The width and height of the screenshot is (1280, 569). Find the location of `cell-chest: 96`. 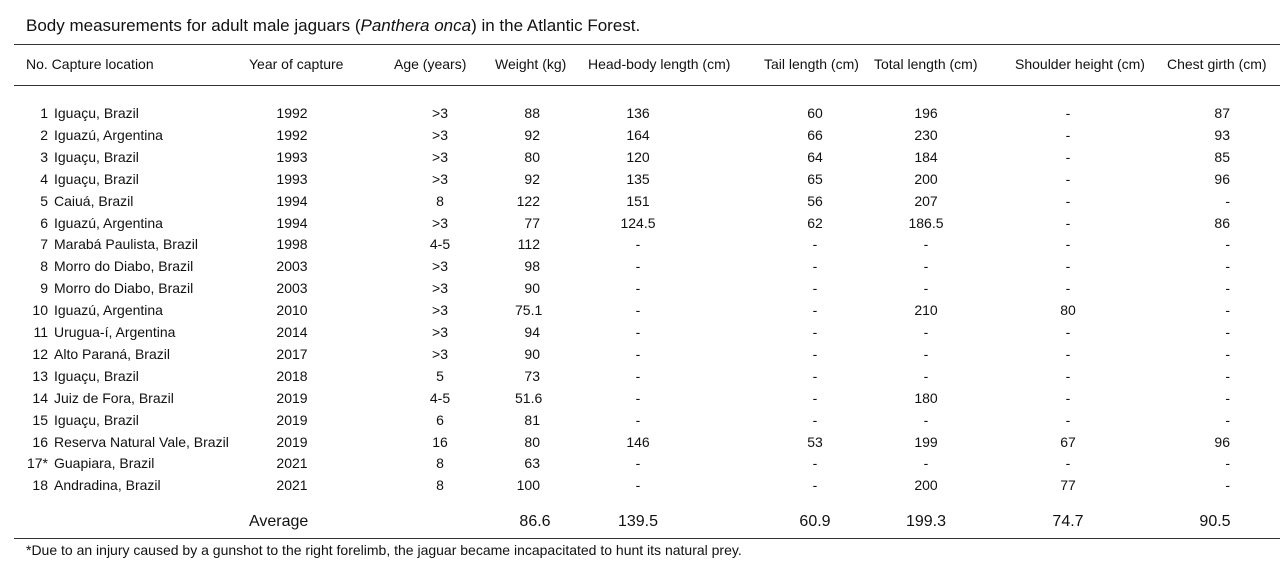

cell-chest: 96 is located at coordinates (1222, 178).